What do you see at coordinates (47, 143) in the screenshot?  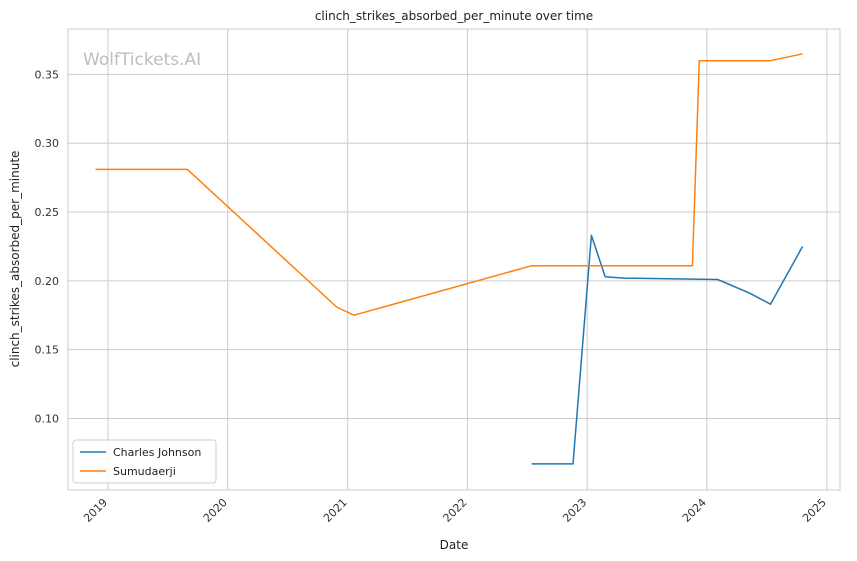 I see `y-tick-label: 0.30` at bounding box center [47, 143].